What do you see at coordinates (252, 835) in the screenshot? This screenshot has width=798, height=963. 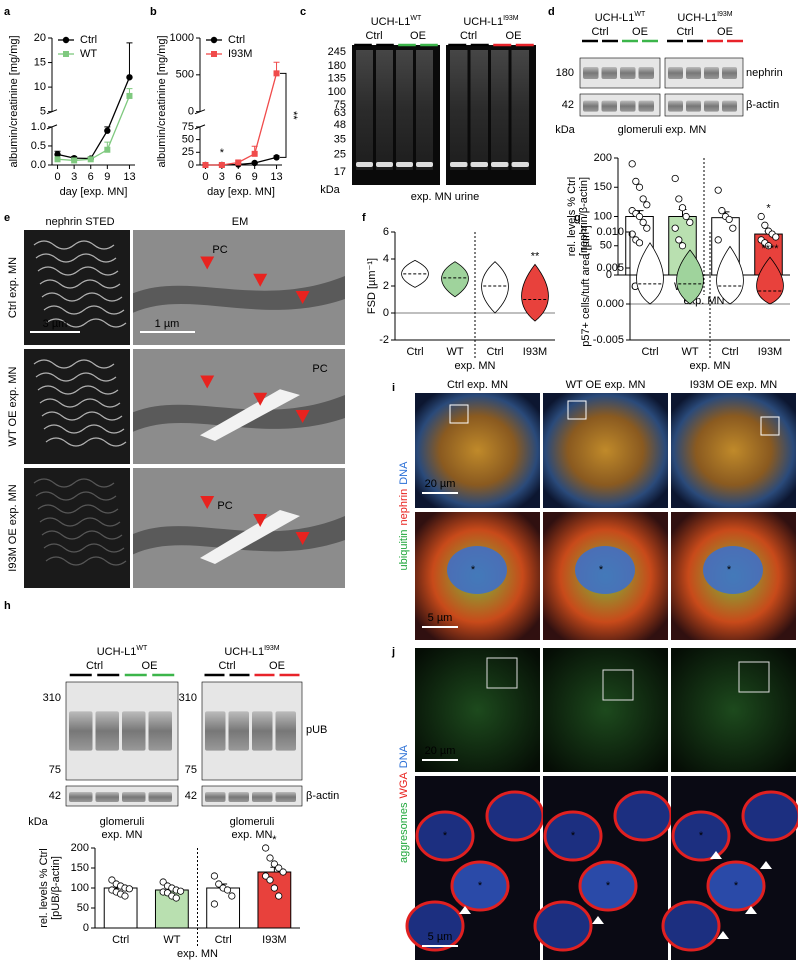 I see `caption: exp. MN` at bounding box center [252, 835].